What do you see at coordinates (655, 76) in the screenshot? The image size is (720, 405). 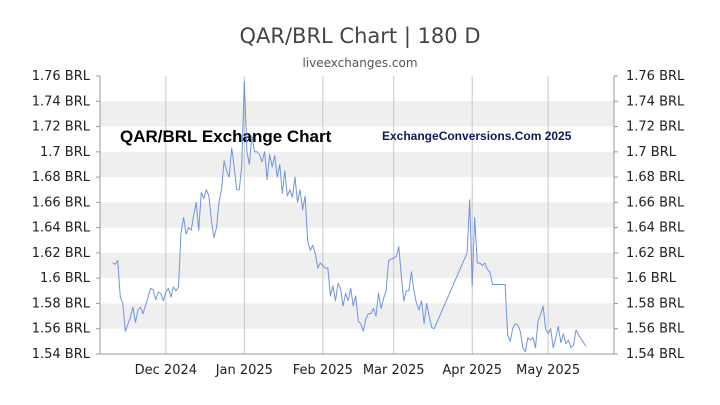 I see `y-tick-label-right: 1.76 BRL` at bounding box center [655, 76].